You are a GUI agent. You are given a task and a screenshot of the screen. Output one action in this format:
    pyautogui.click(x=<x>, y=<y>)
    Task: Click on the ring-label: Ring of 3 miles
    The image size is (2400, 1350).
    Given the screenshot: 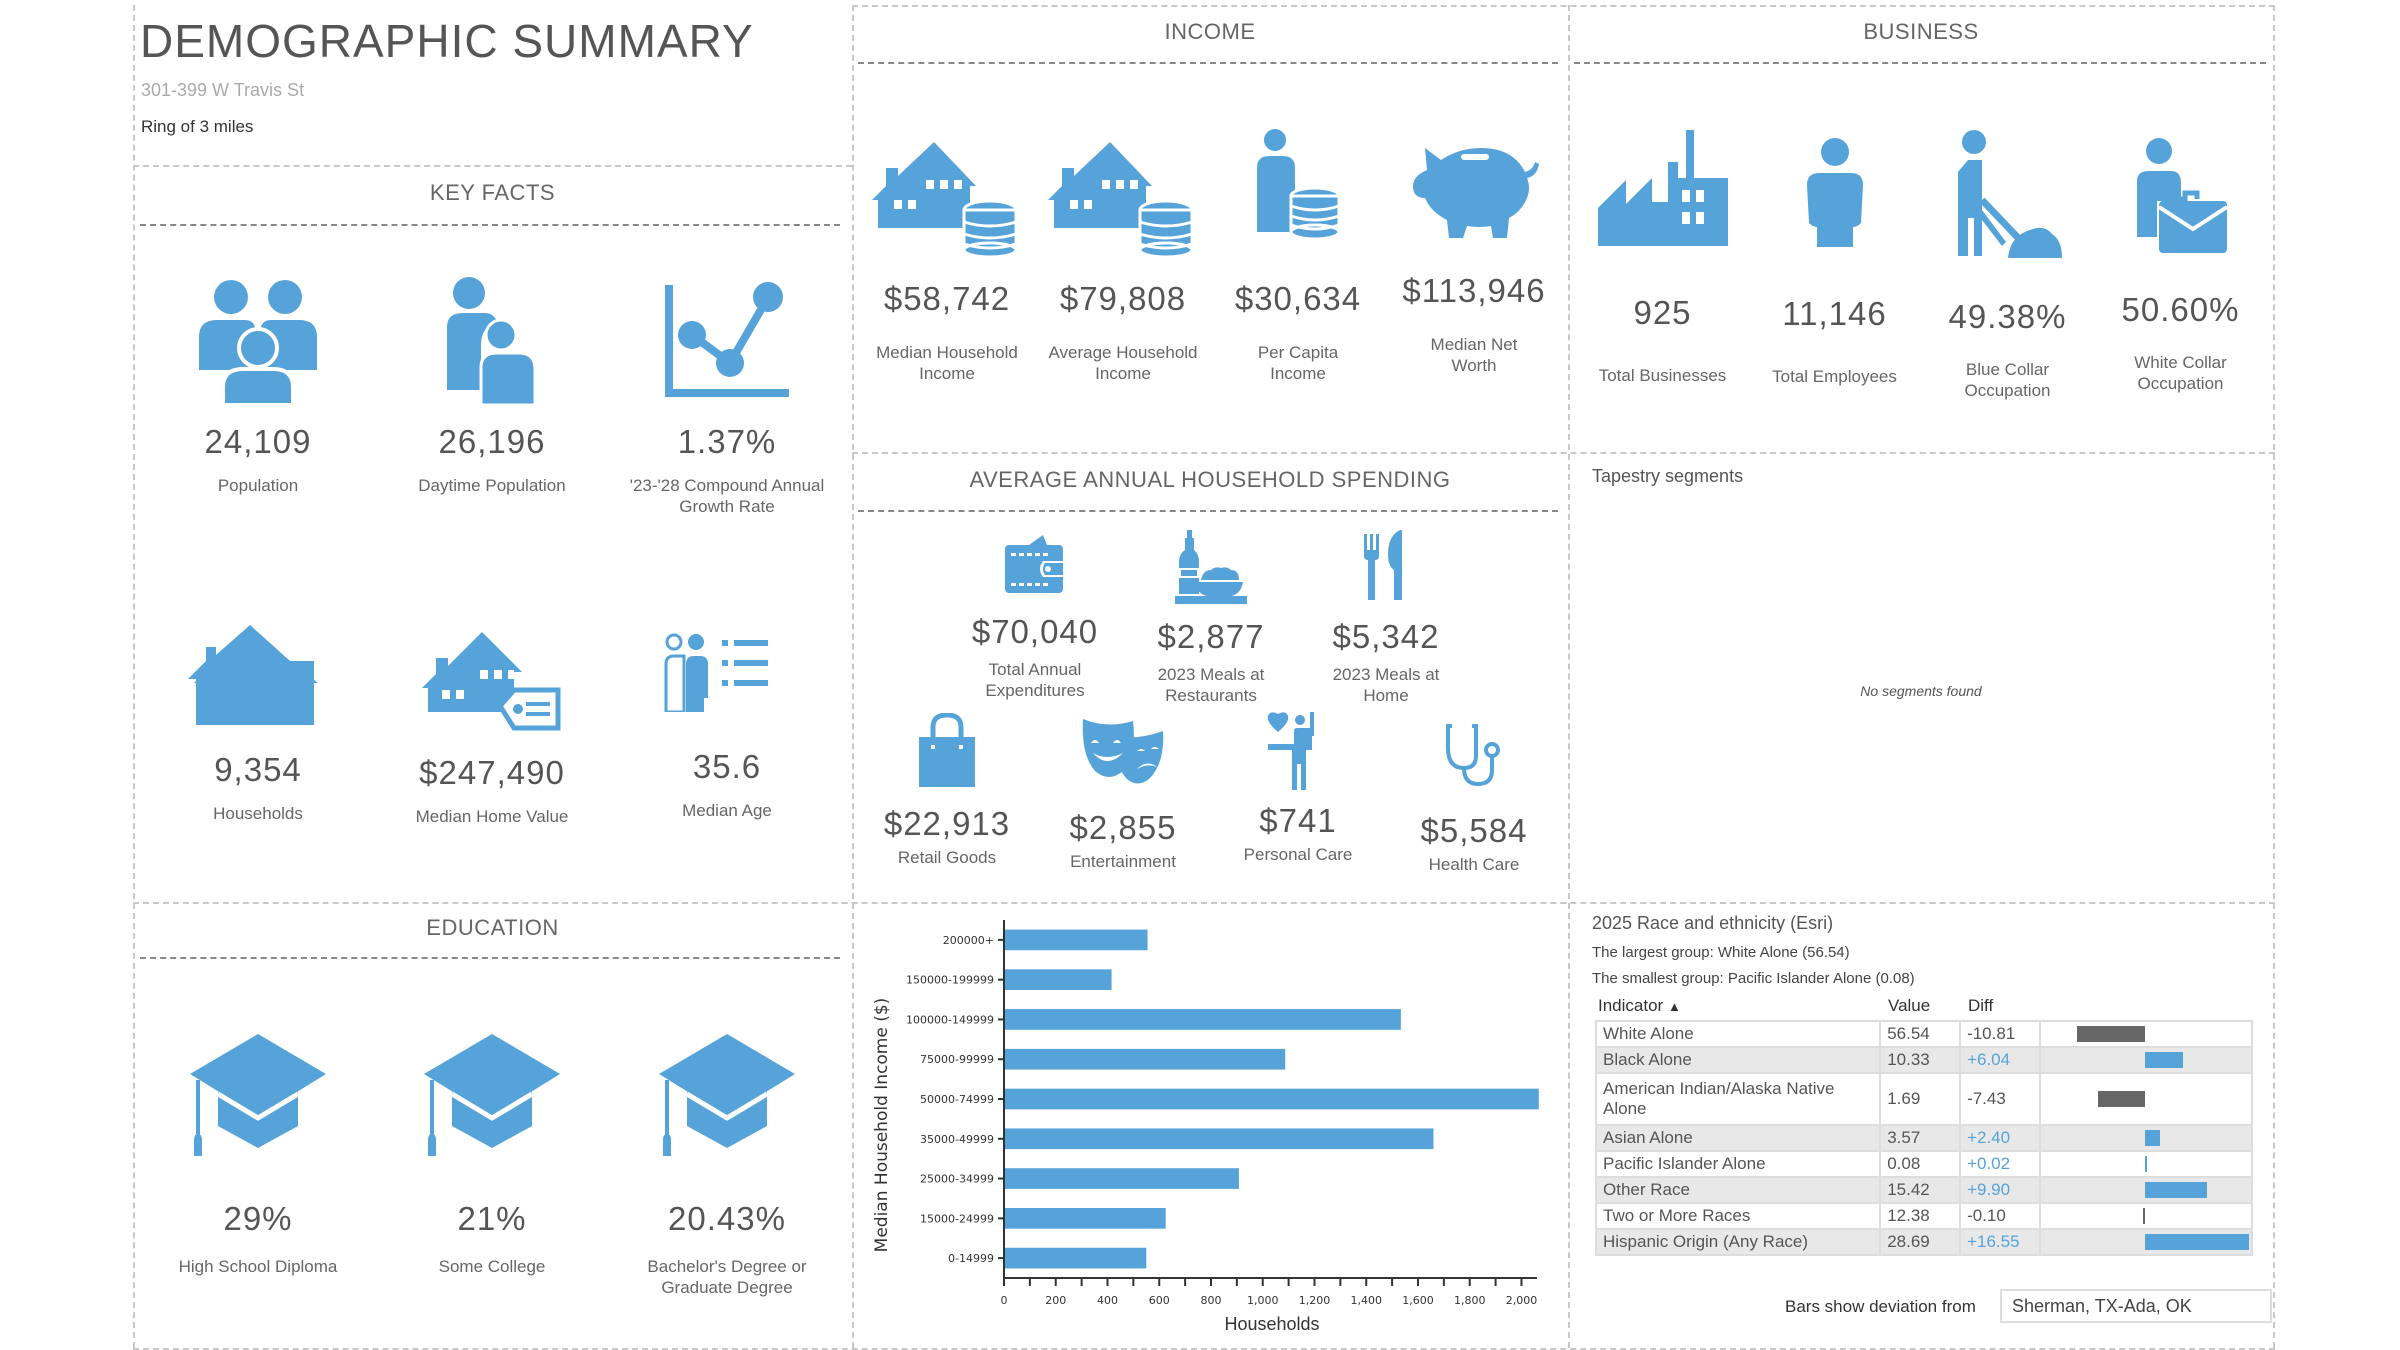 What is the action you would take?
    pyautogui.click(x=197, y=126)
    